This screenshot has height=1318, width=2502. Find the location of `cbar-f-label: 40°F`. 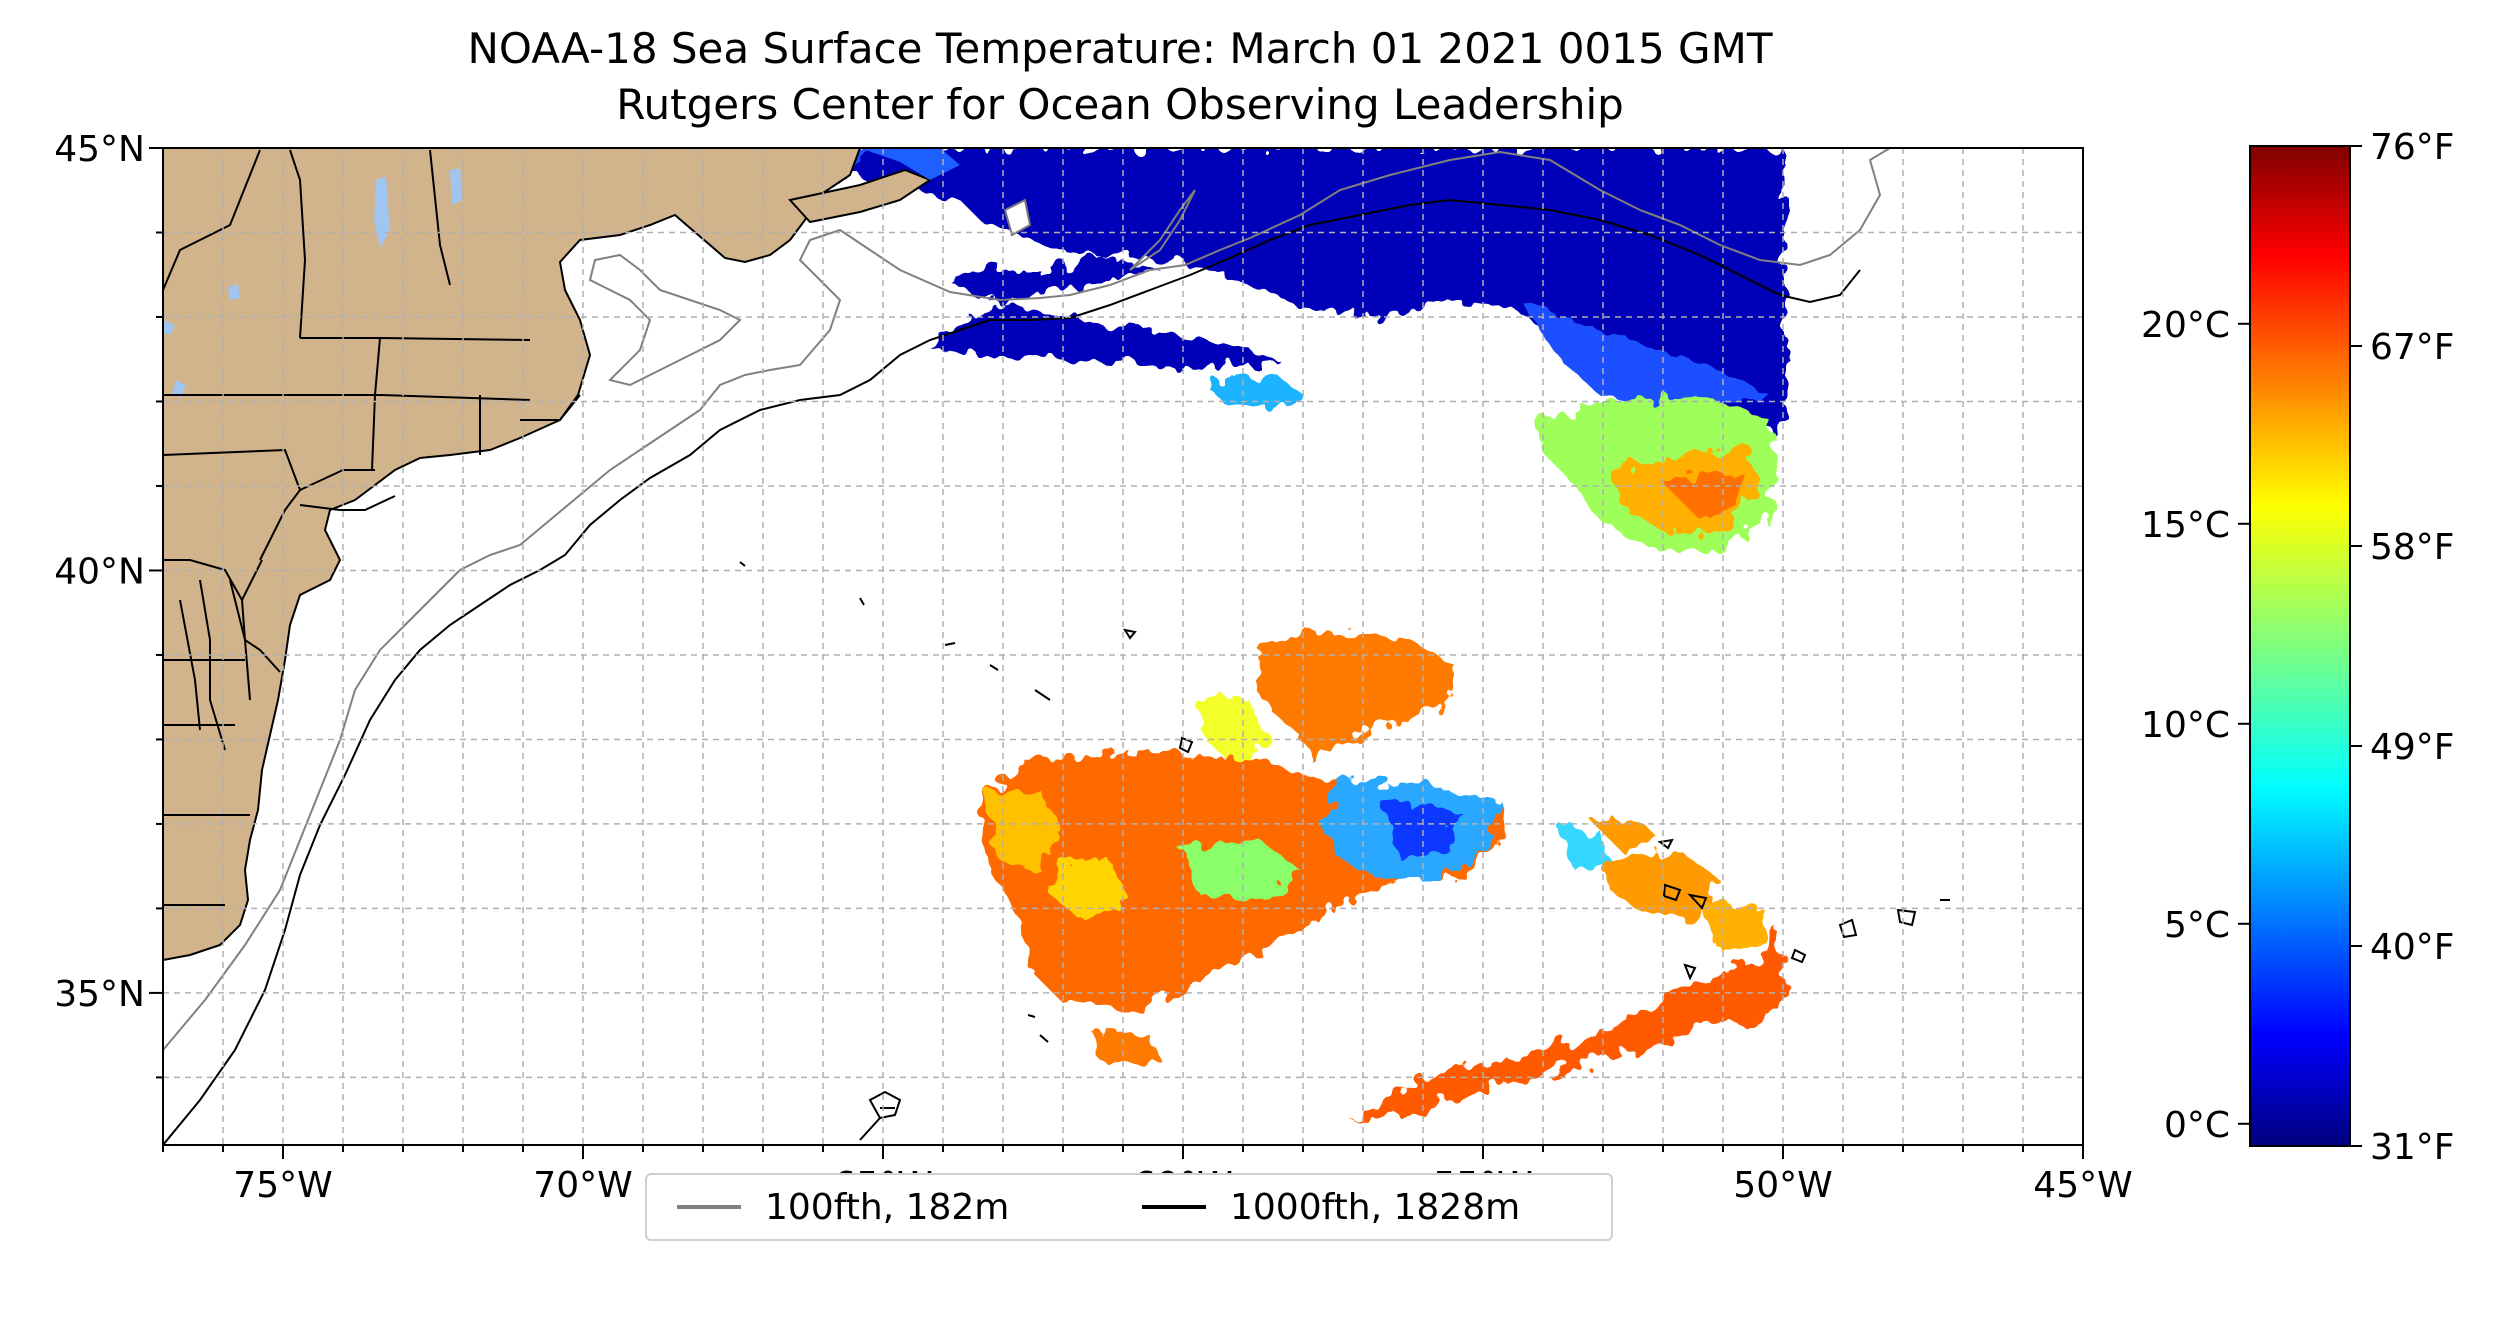

cbar-f-label: 40°F is located at coordinates (2412, 947).